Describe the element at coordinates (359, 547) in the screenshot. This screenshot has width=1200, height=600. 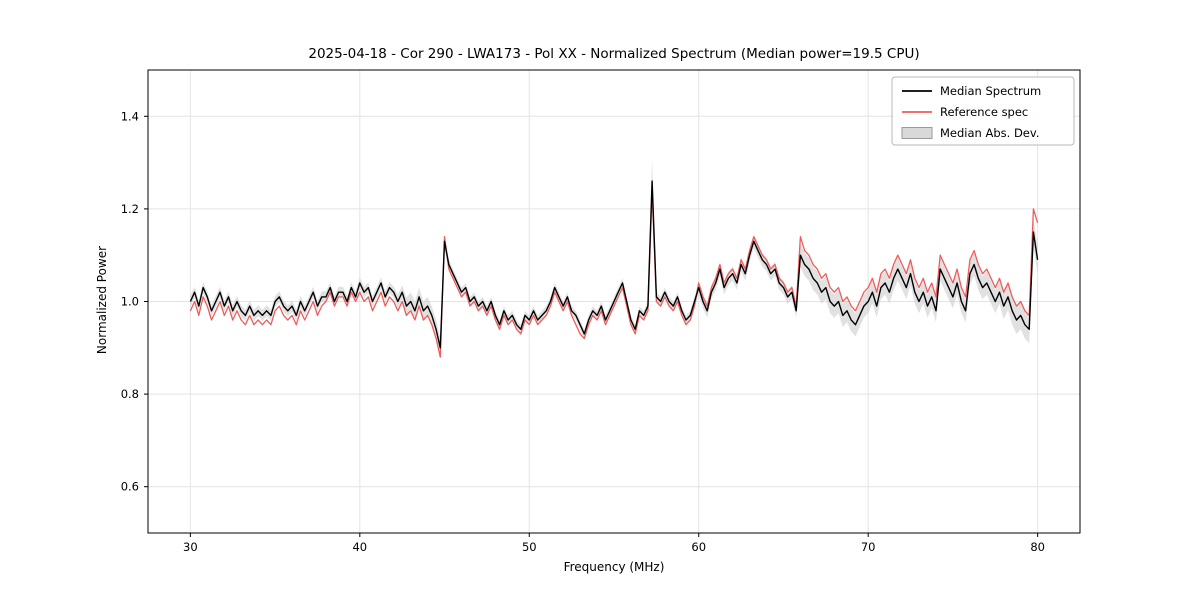
I see `x-tick-label: 40` at that location.